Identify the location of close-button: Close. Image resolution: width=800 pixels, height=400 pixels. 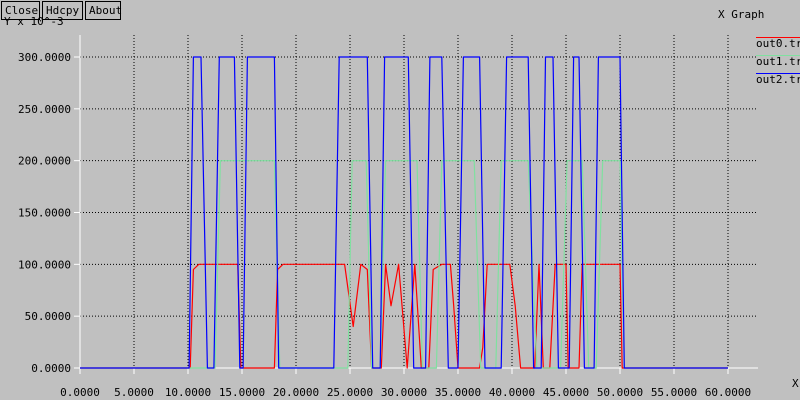
(20, 10).